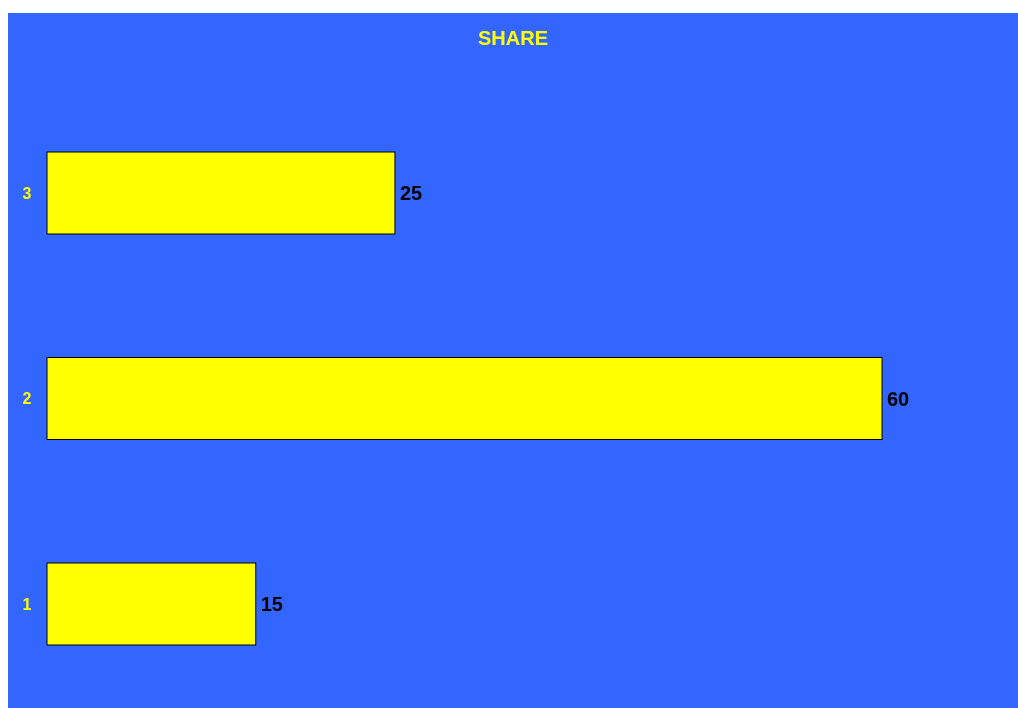 This screenshot has width=1018, height=708. Describe the element at coordinates (513, 38) in the screenshot. I see `chart-title: SHARE` at that location.